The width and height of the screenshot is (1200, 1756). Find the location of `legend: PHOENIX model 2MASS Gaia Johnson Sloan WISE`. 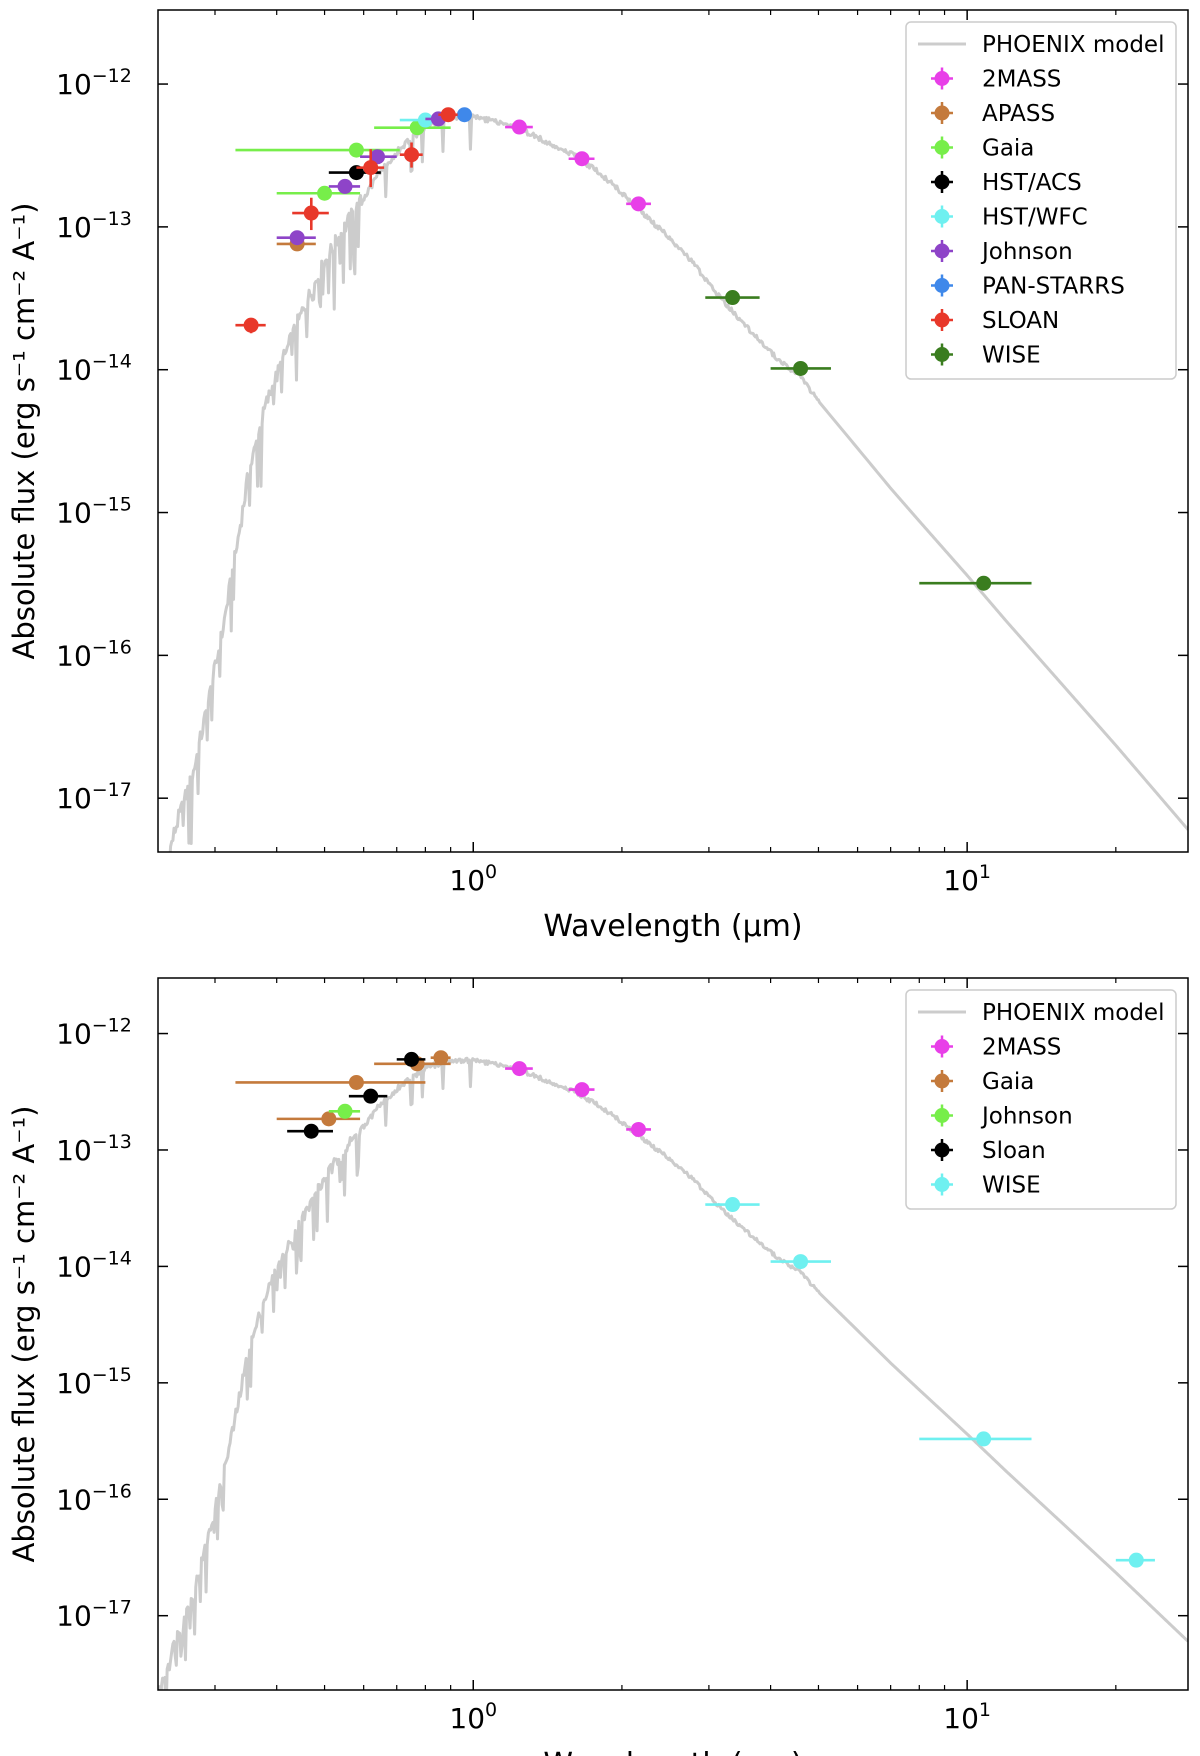

legend: PHOENIX model 2MASS Gaia Johnson Sloan WISE is located at coordinates (1041, 1099).